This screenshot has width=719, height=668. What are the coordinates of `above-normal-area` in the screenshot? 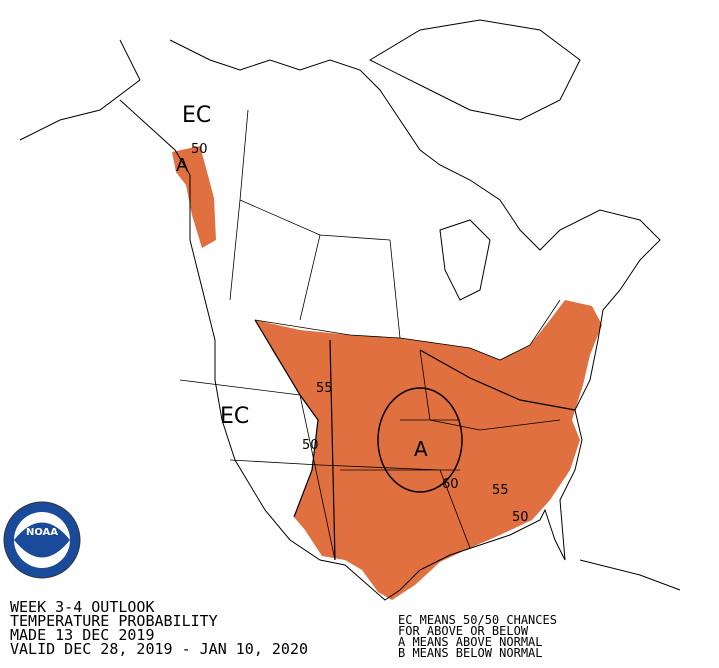 It's located at (194, 197).